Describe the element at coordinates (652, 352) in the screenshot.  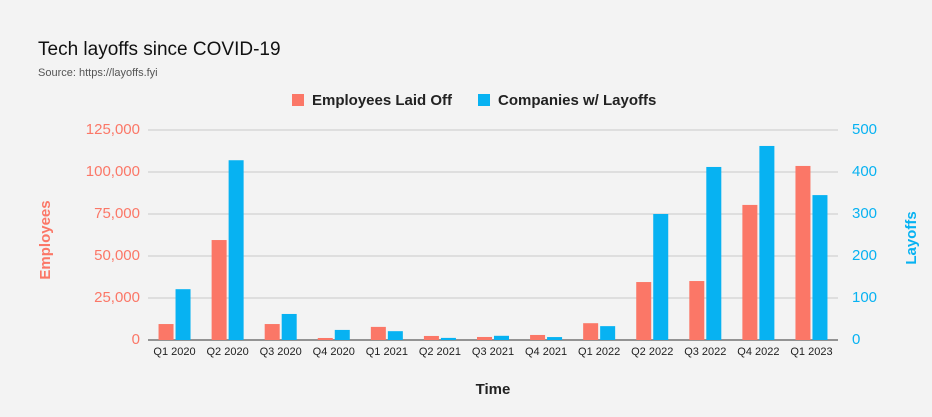
I see `x-tick-label: Q2 2022` at that location.